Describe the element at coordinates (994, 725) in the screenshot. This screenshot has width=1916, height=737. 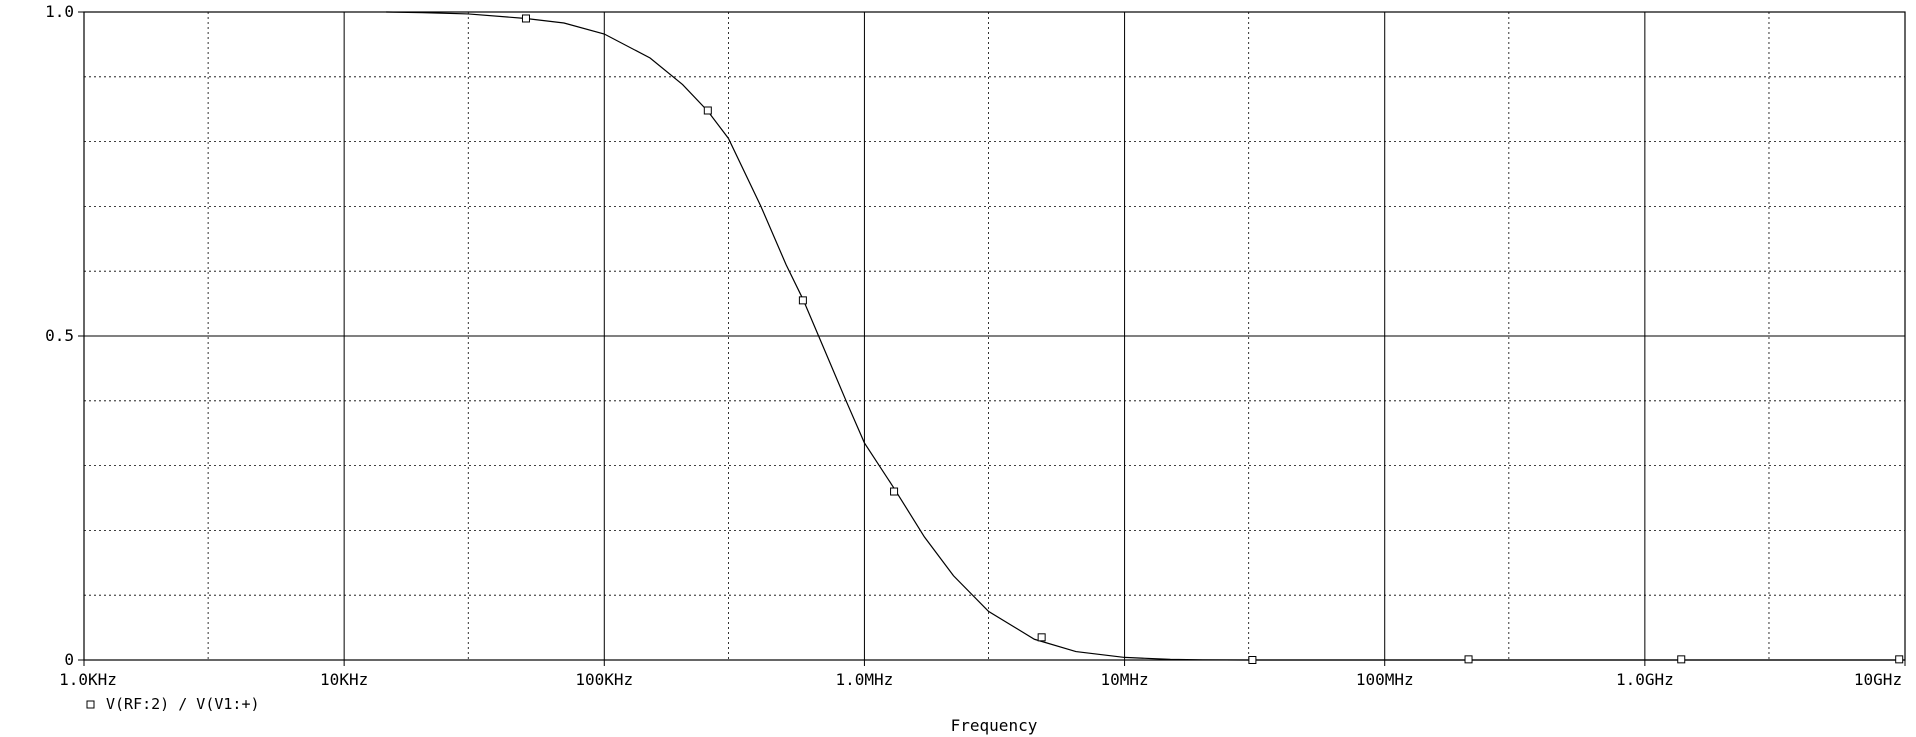
I see `x-axis-label: Frequency` at that location.